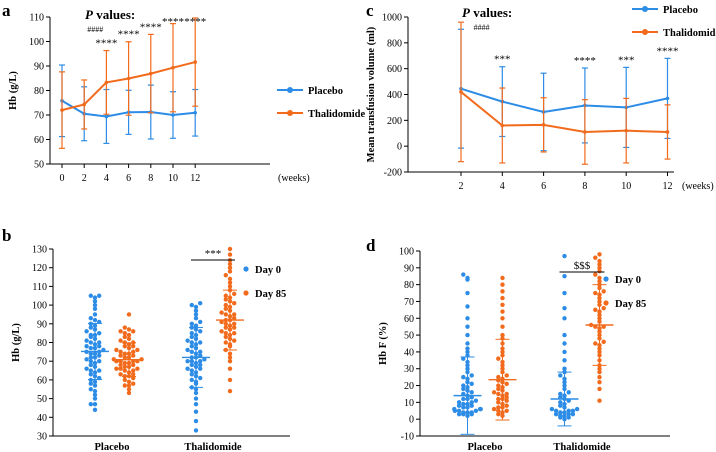 The width and height of the screenshot is (716, 452). What do you see at coordinates (42, 380) in the screenshot?
I see `y-tick-label: 60` at bounding box center [42, 380].